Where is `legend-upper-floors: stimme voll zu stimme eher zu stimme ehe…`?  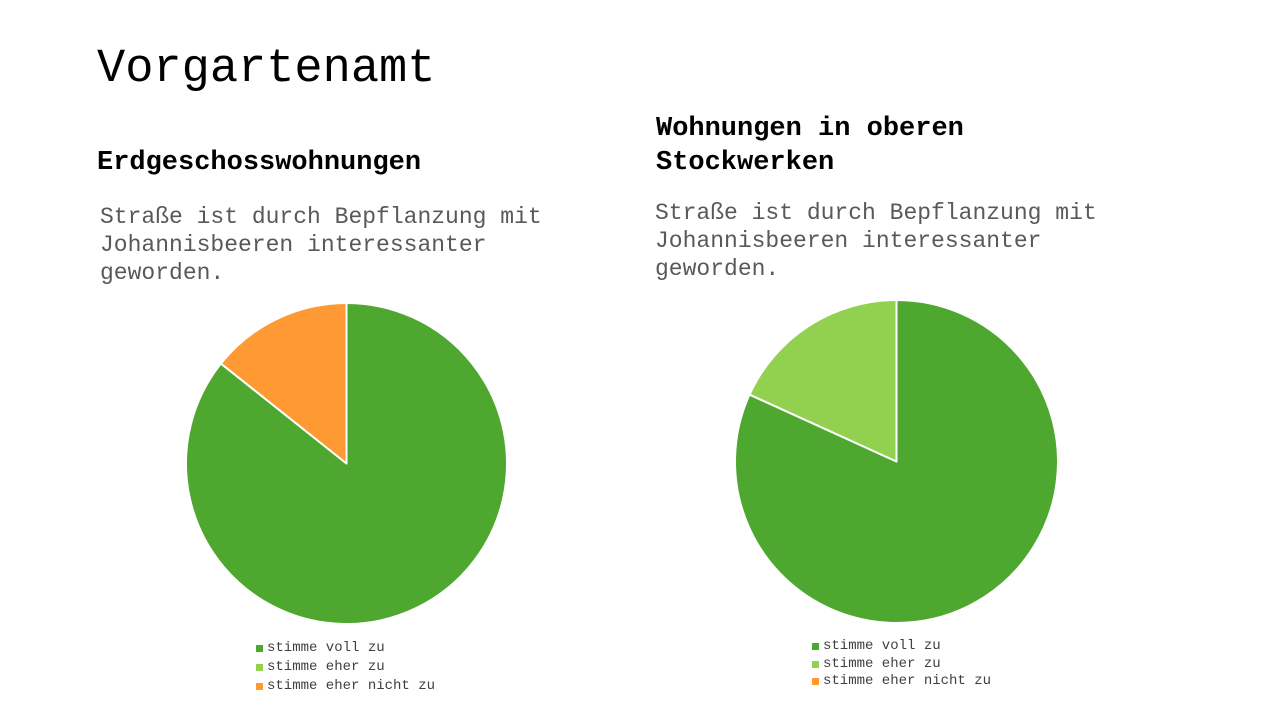 legend-upper-floors: stimme voll zu stimme eher zu stimme ehe… is located at coordinates (901, 664).